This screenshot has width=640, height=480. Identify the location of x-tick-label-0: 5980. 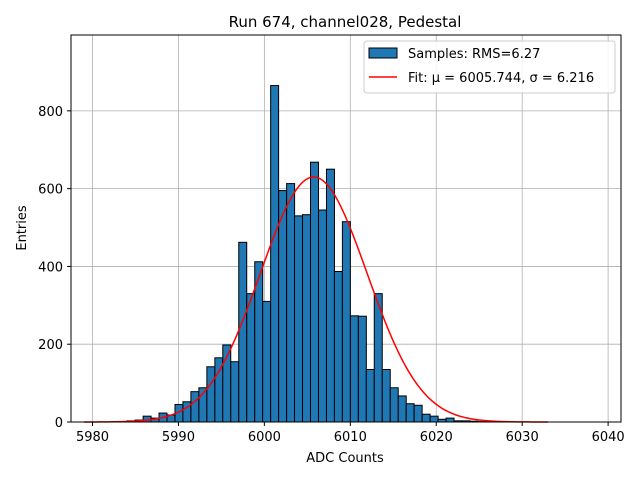
(92, 437).